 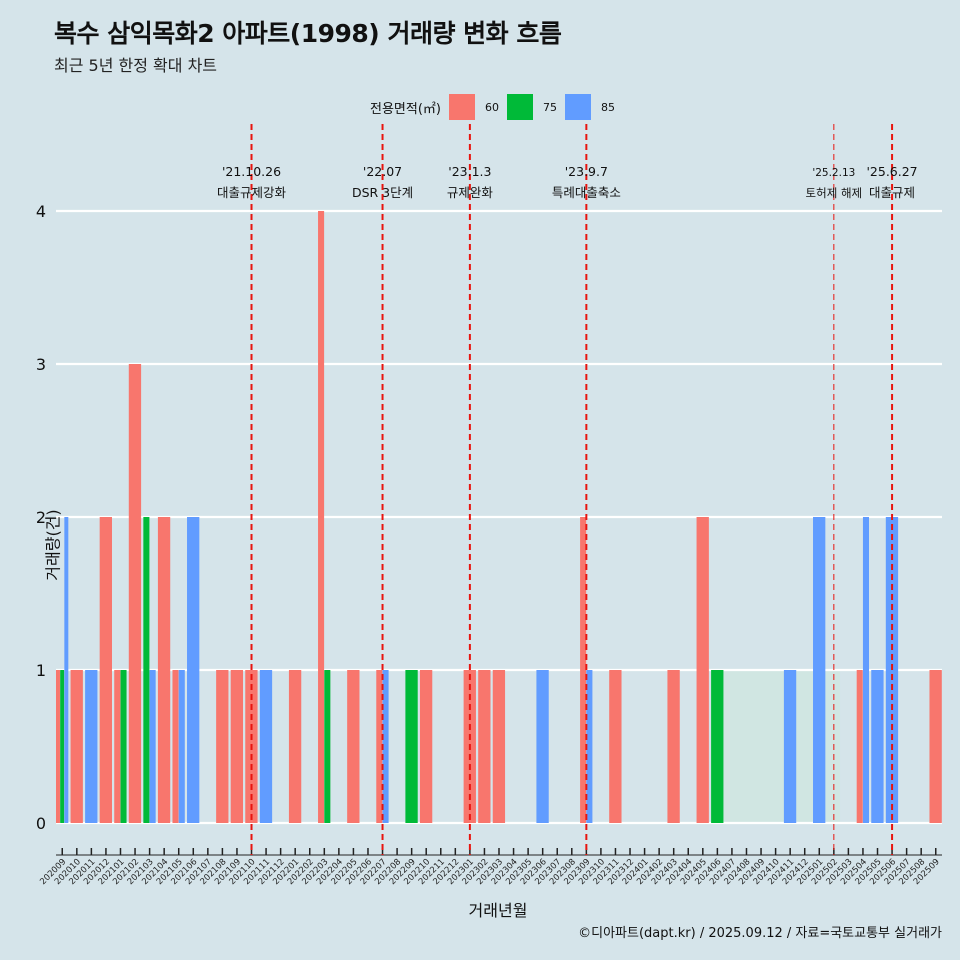 What do you see at coordinates (382, 192) in the screenshot?
I see `event-label-1: DSR 3단계` at bounding box center [382, 192].